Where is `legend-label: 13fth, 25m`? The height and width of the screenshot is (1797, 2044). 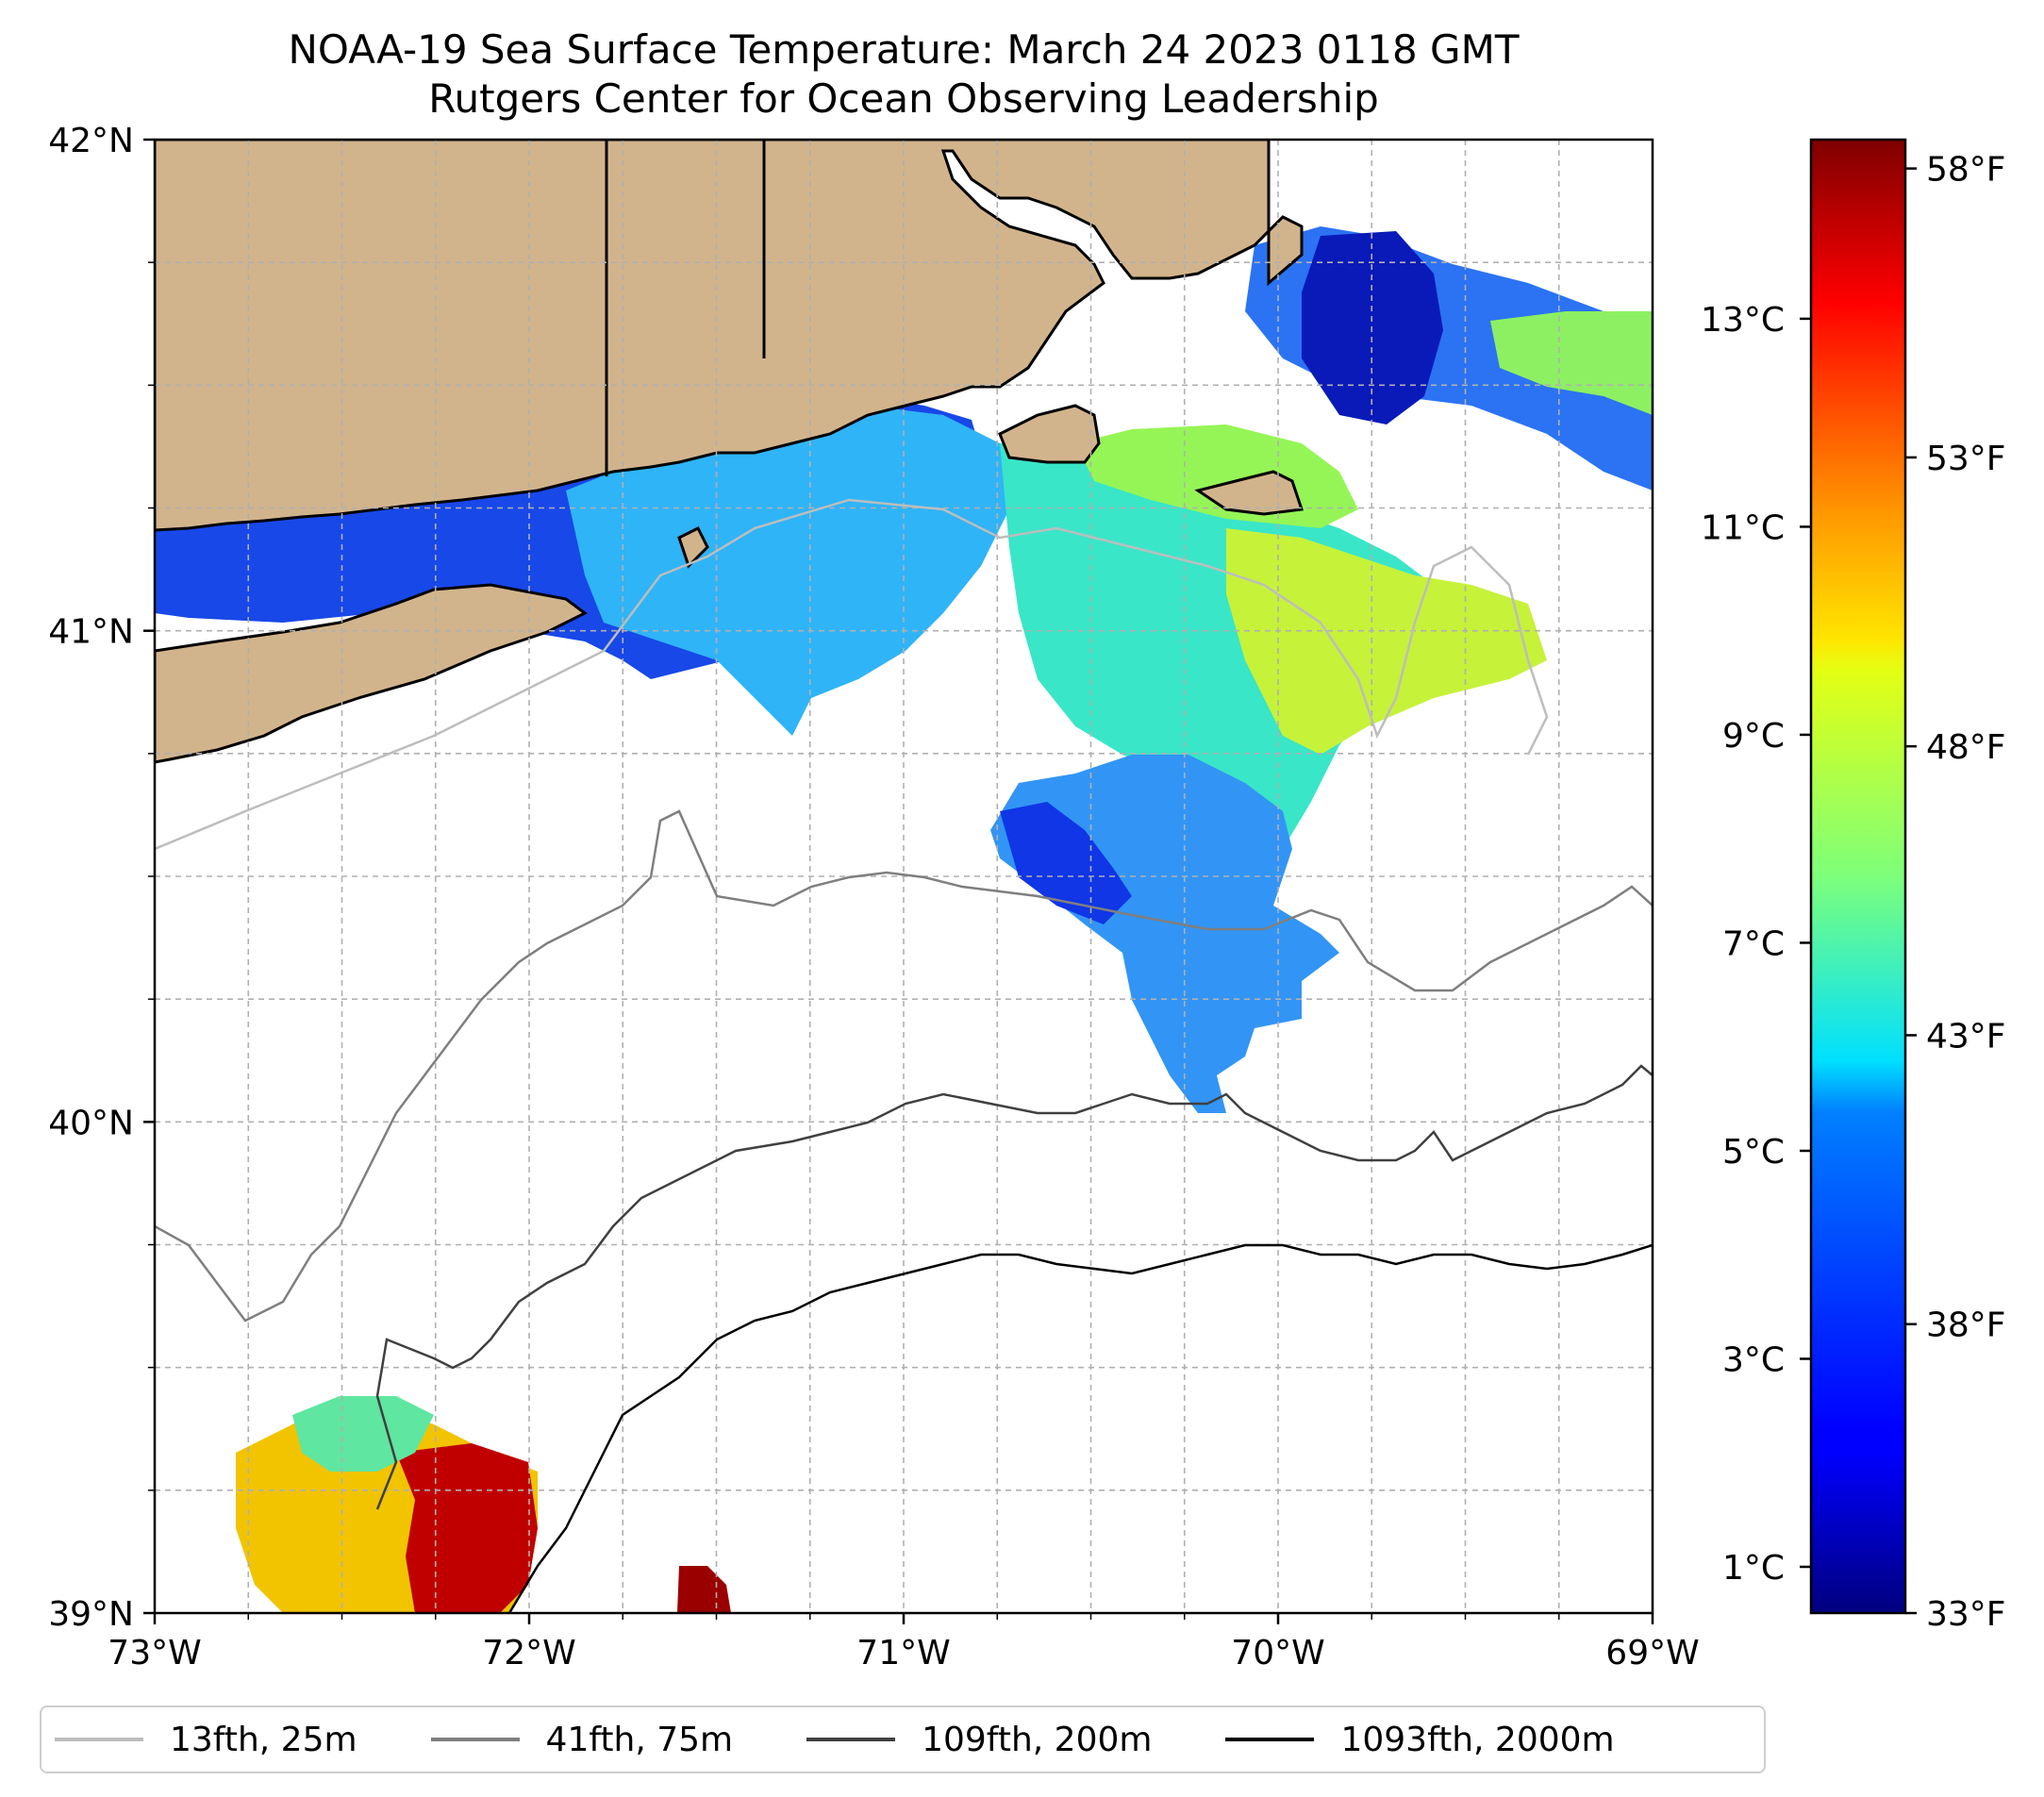
legend-label: 13fth, 25m is located at coordinates (264, 1739).